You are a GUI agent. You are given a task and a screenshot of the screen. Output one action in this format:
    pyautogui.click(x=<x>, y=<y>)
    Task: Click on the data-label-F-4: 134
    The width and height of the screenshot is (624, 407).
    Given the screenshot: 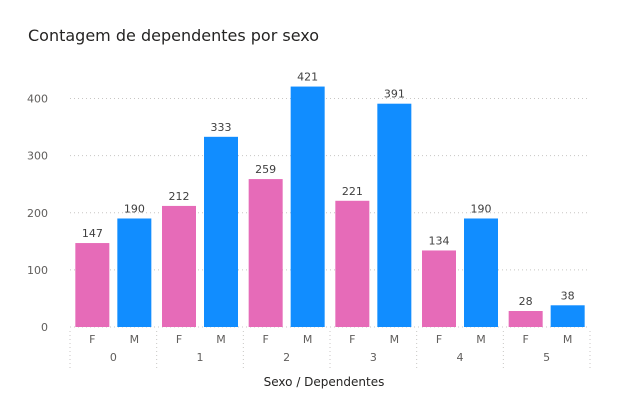 What is the action you would take?
    pyautogui.click(x=439, y=240)
    